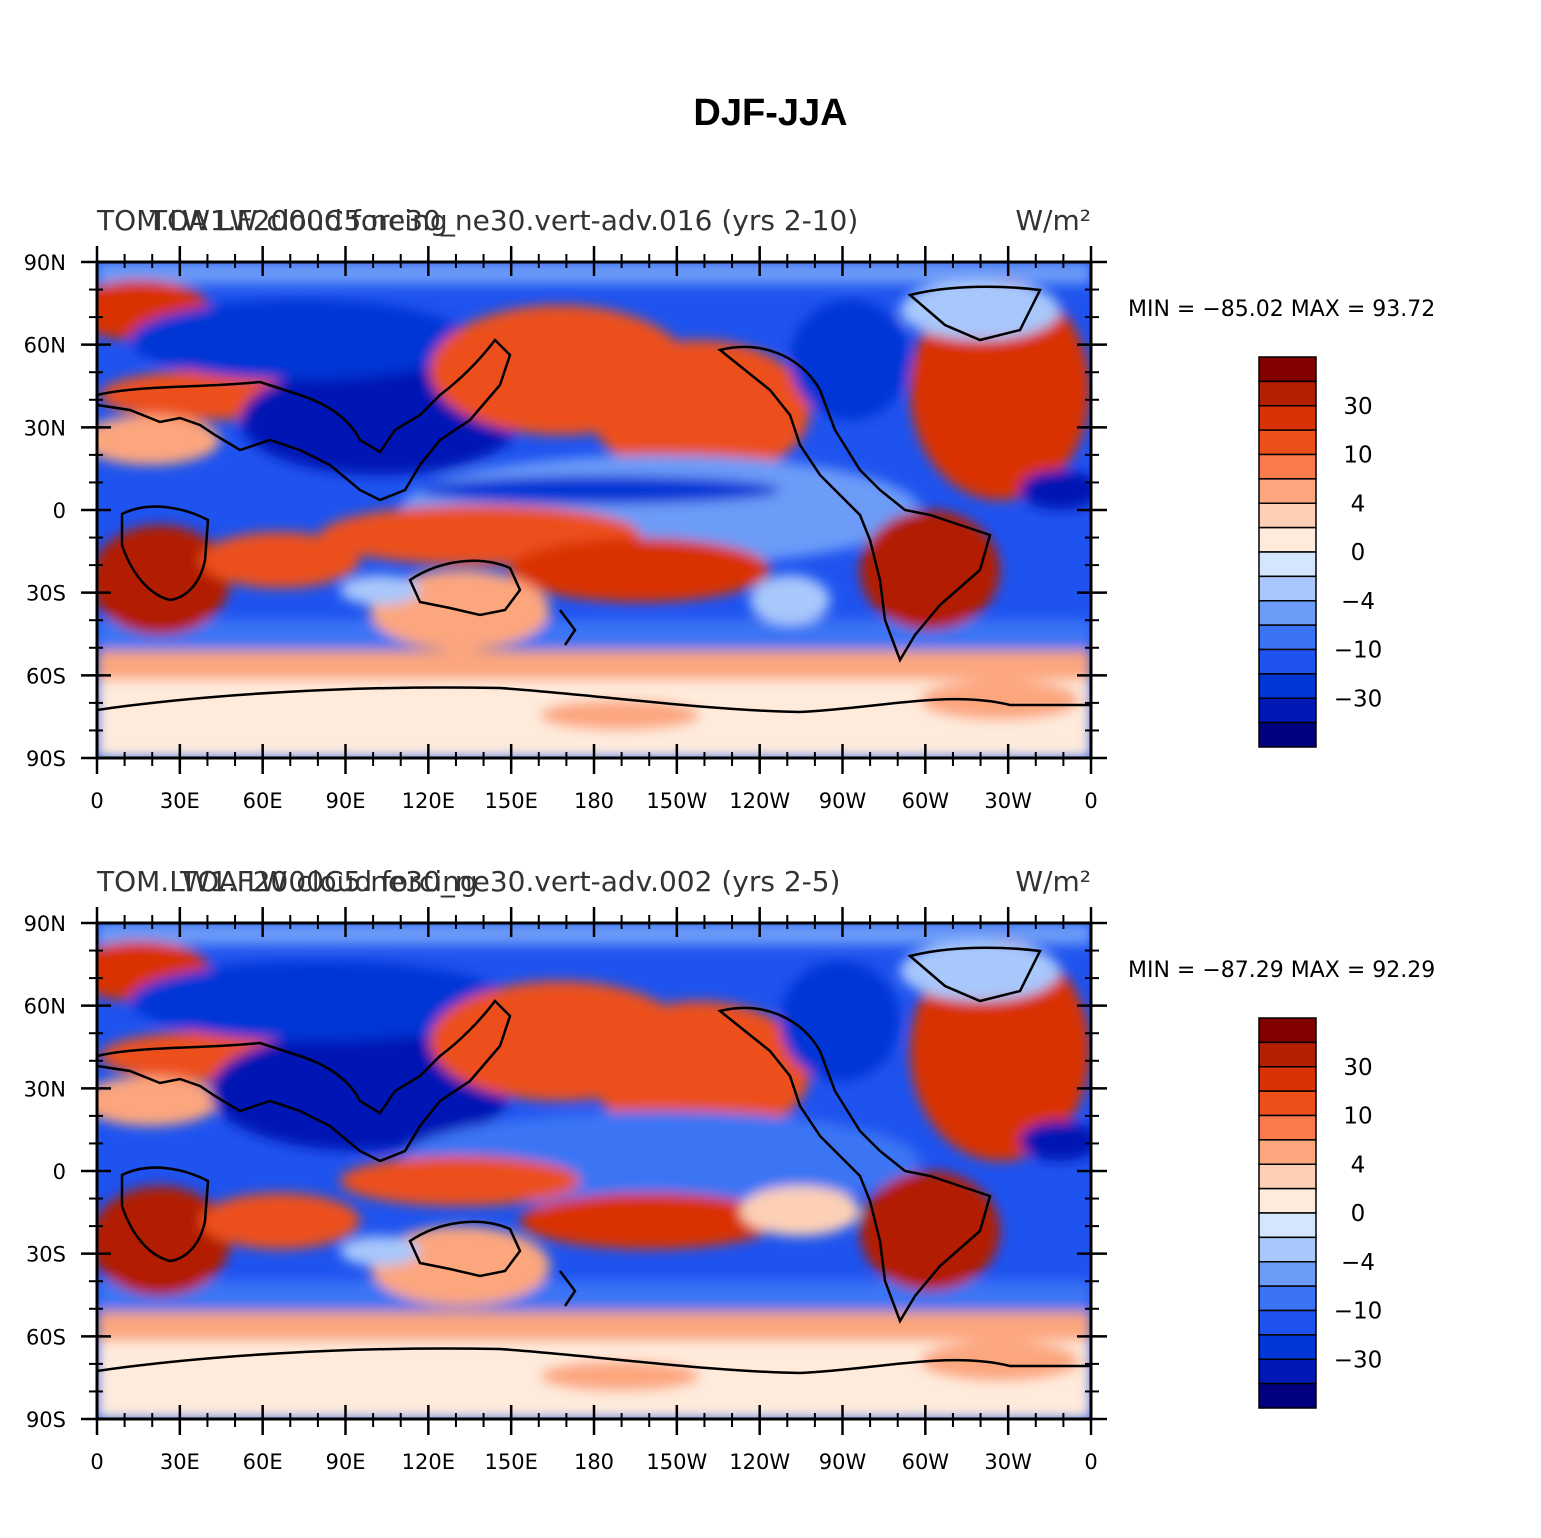 This screenshot has height=1538, width=1541. Describe the element at coordinates (510, 1462) in the screenshot. I see `panel-2-lon-label: 150E` at that location.